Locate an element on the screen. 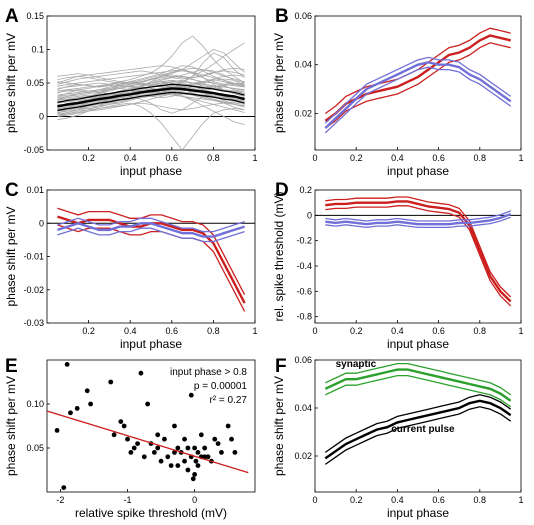 This screenshot has width=534, height=525. y-tick-label: -0.05 is located at coordinates (33, 150).